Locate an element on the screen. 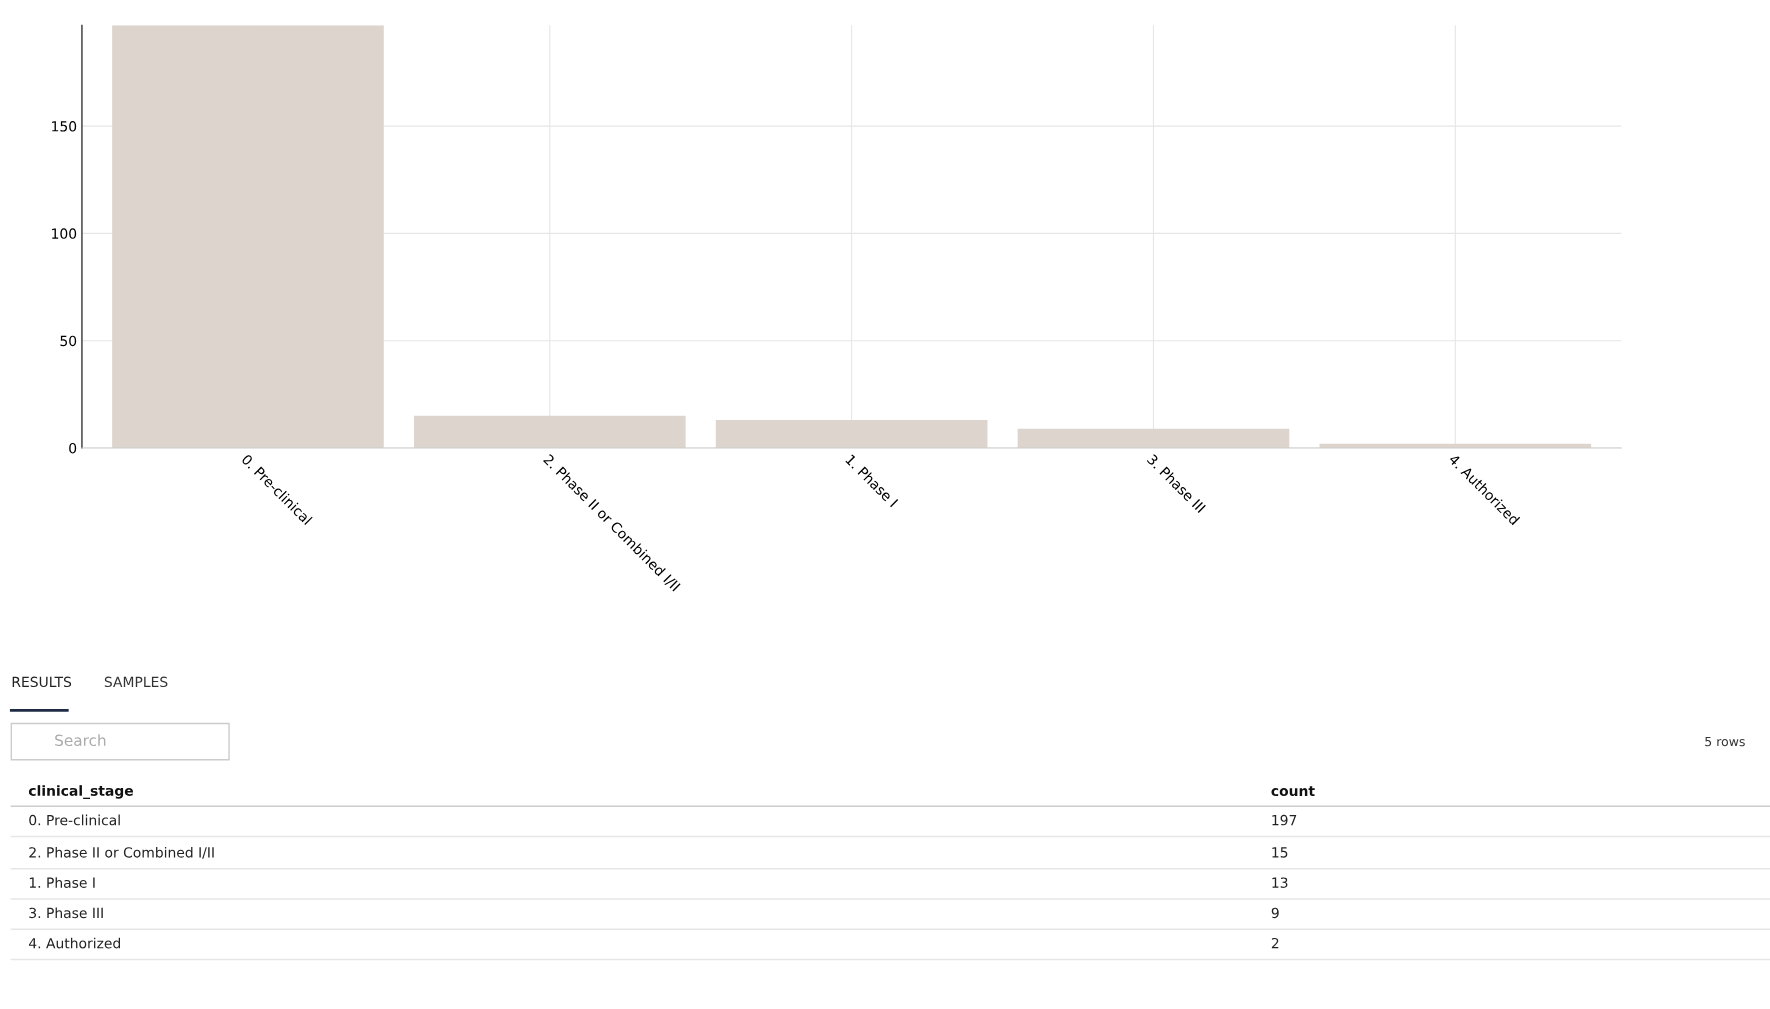 This screenshot has height=1009, width=1770. y-tick-label: 100 is located at coordinates (64, 233).